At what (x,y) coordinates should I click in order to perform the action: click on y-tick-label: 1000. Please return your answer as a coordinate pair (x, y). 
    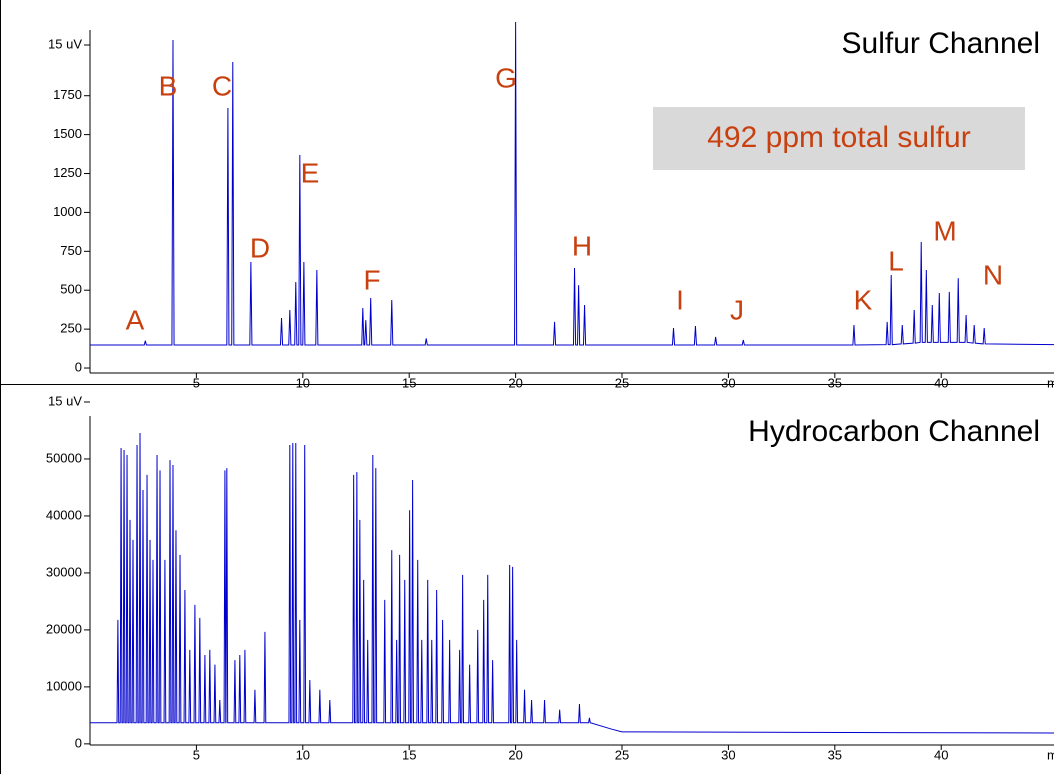
    Looking at the image, I should click on (67, 211).